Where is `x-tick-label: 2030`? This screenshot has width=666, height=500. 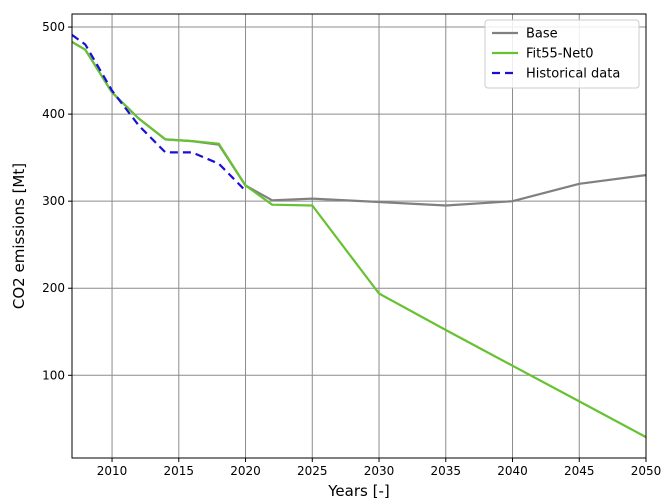
x-tick-label: 2030 is located at coordinates (379, 471).